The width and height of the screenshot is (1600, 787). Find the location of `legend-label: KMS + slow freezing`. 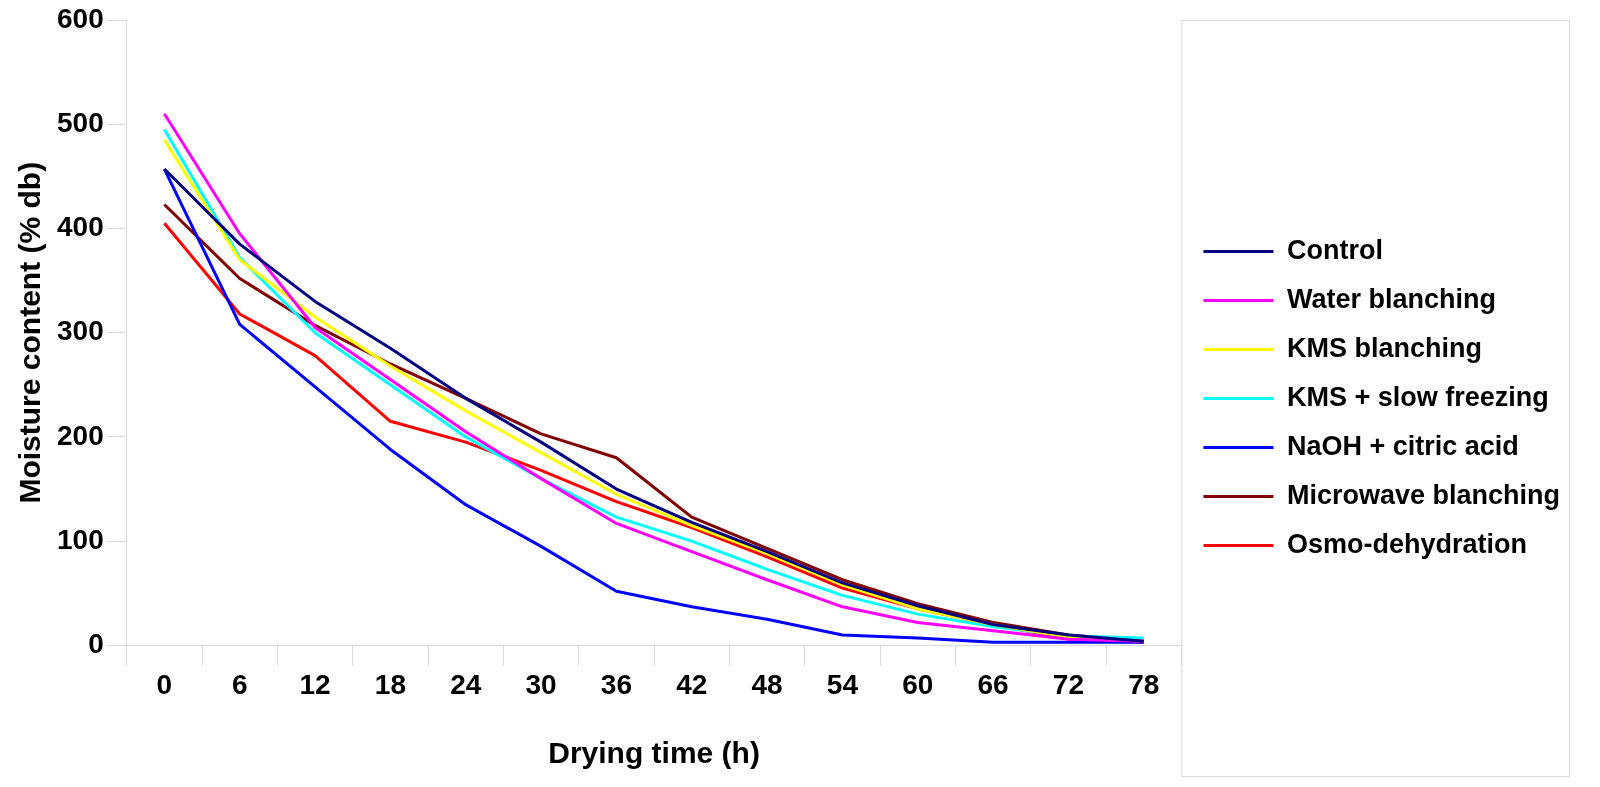

legend-label: KMS + slow freezing is located at coordinates (1417, 396).